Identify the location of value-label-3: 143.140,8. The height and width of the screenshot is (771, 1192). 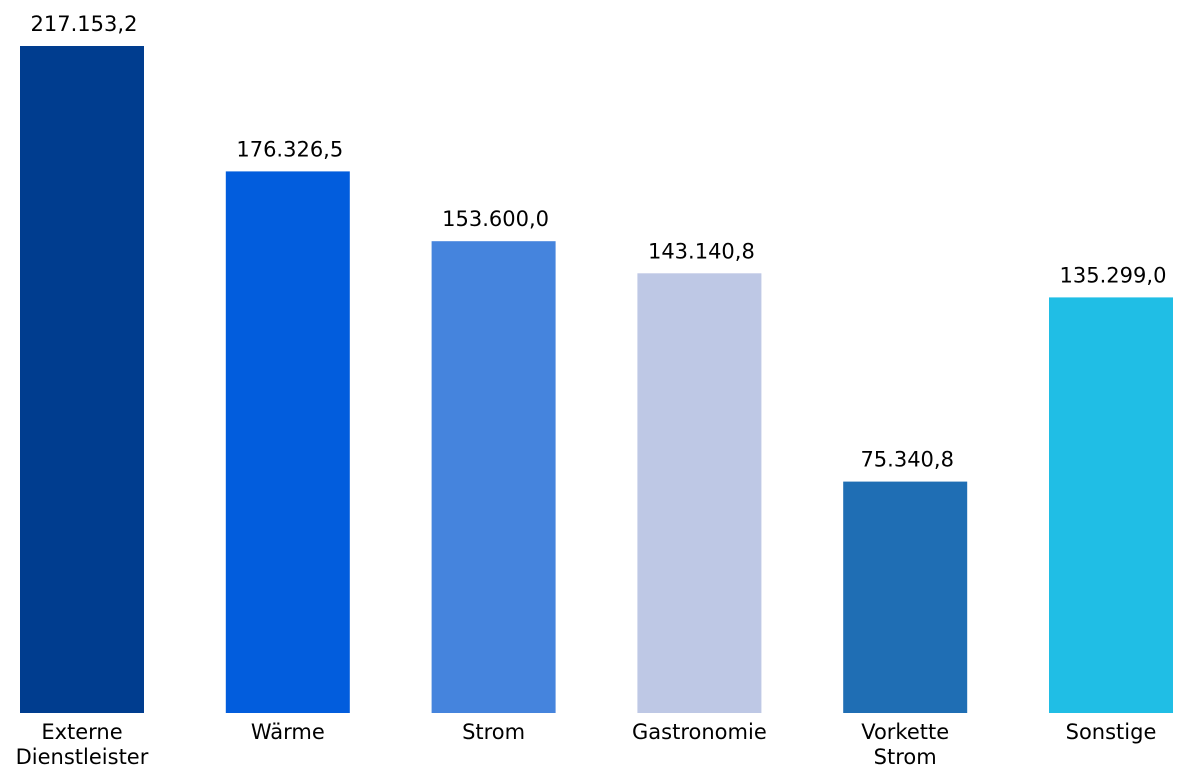
(701, 251).